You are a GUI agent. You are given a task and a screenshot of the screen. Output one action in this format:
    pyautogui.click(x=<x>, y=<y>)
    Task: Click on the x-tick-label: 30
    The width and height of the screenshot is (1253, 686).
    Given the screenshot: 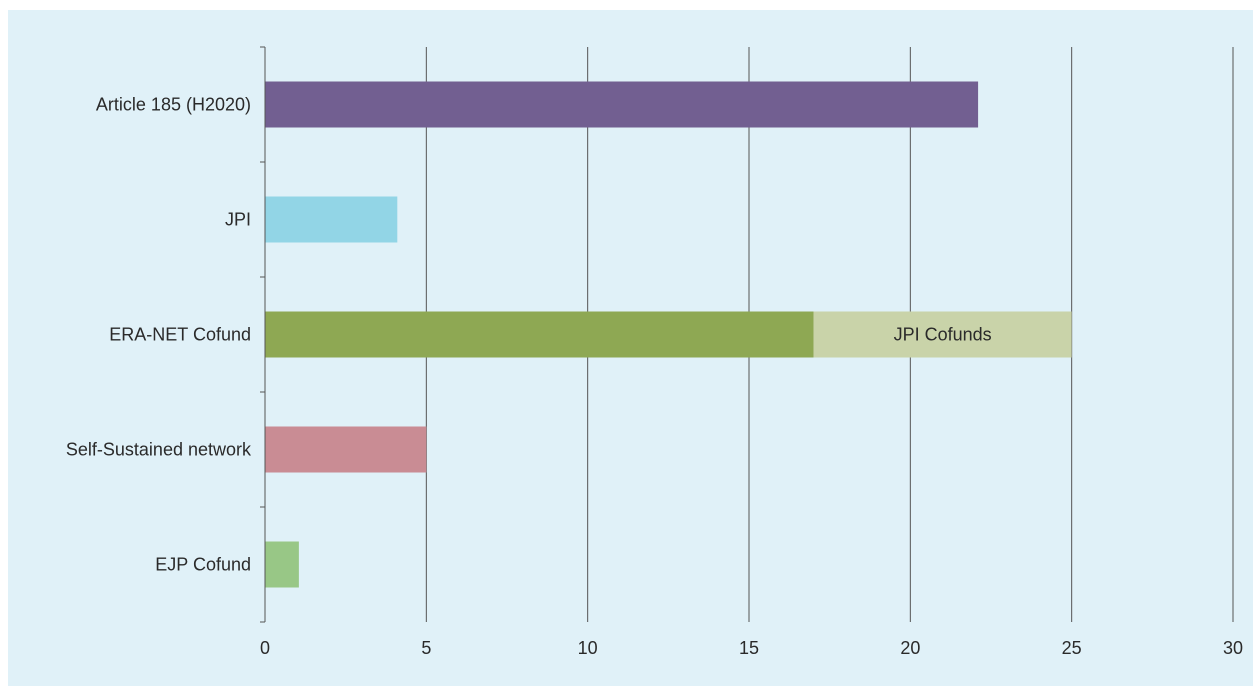 What is the action you would take?
    pyautogui.click(x=1233, y=648)
    